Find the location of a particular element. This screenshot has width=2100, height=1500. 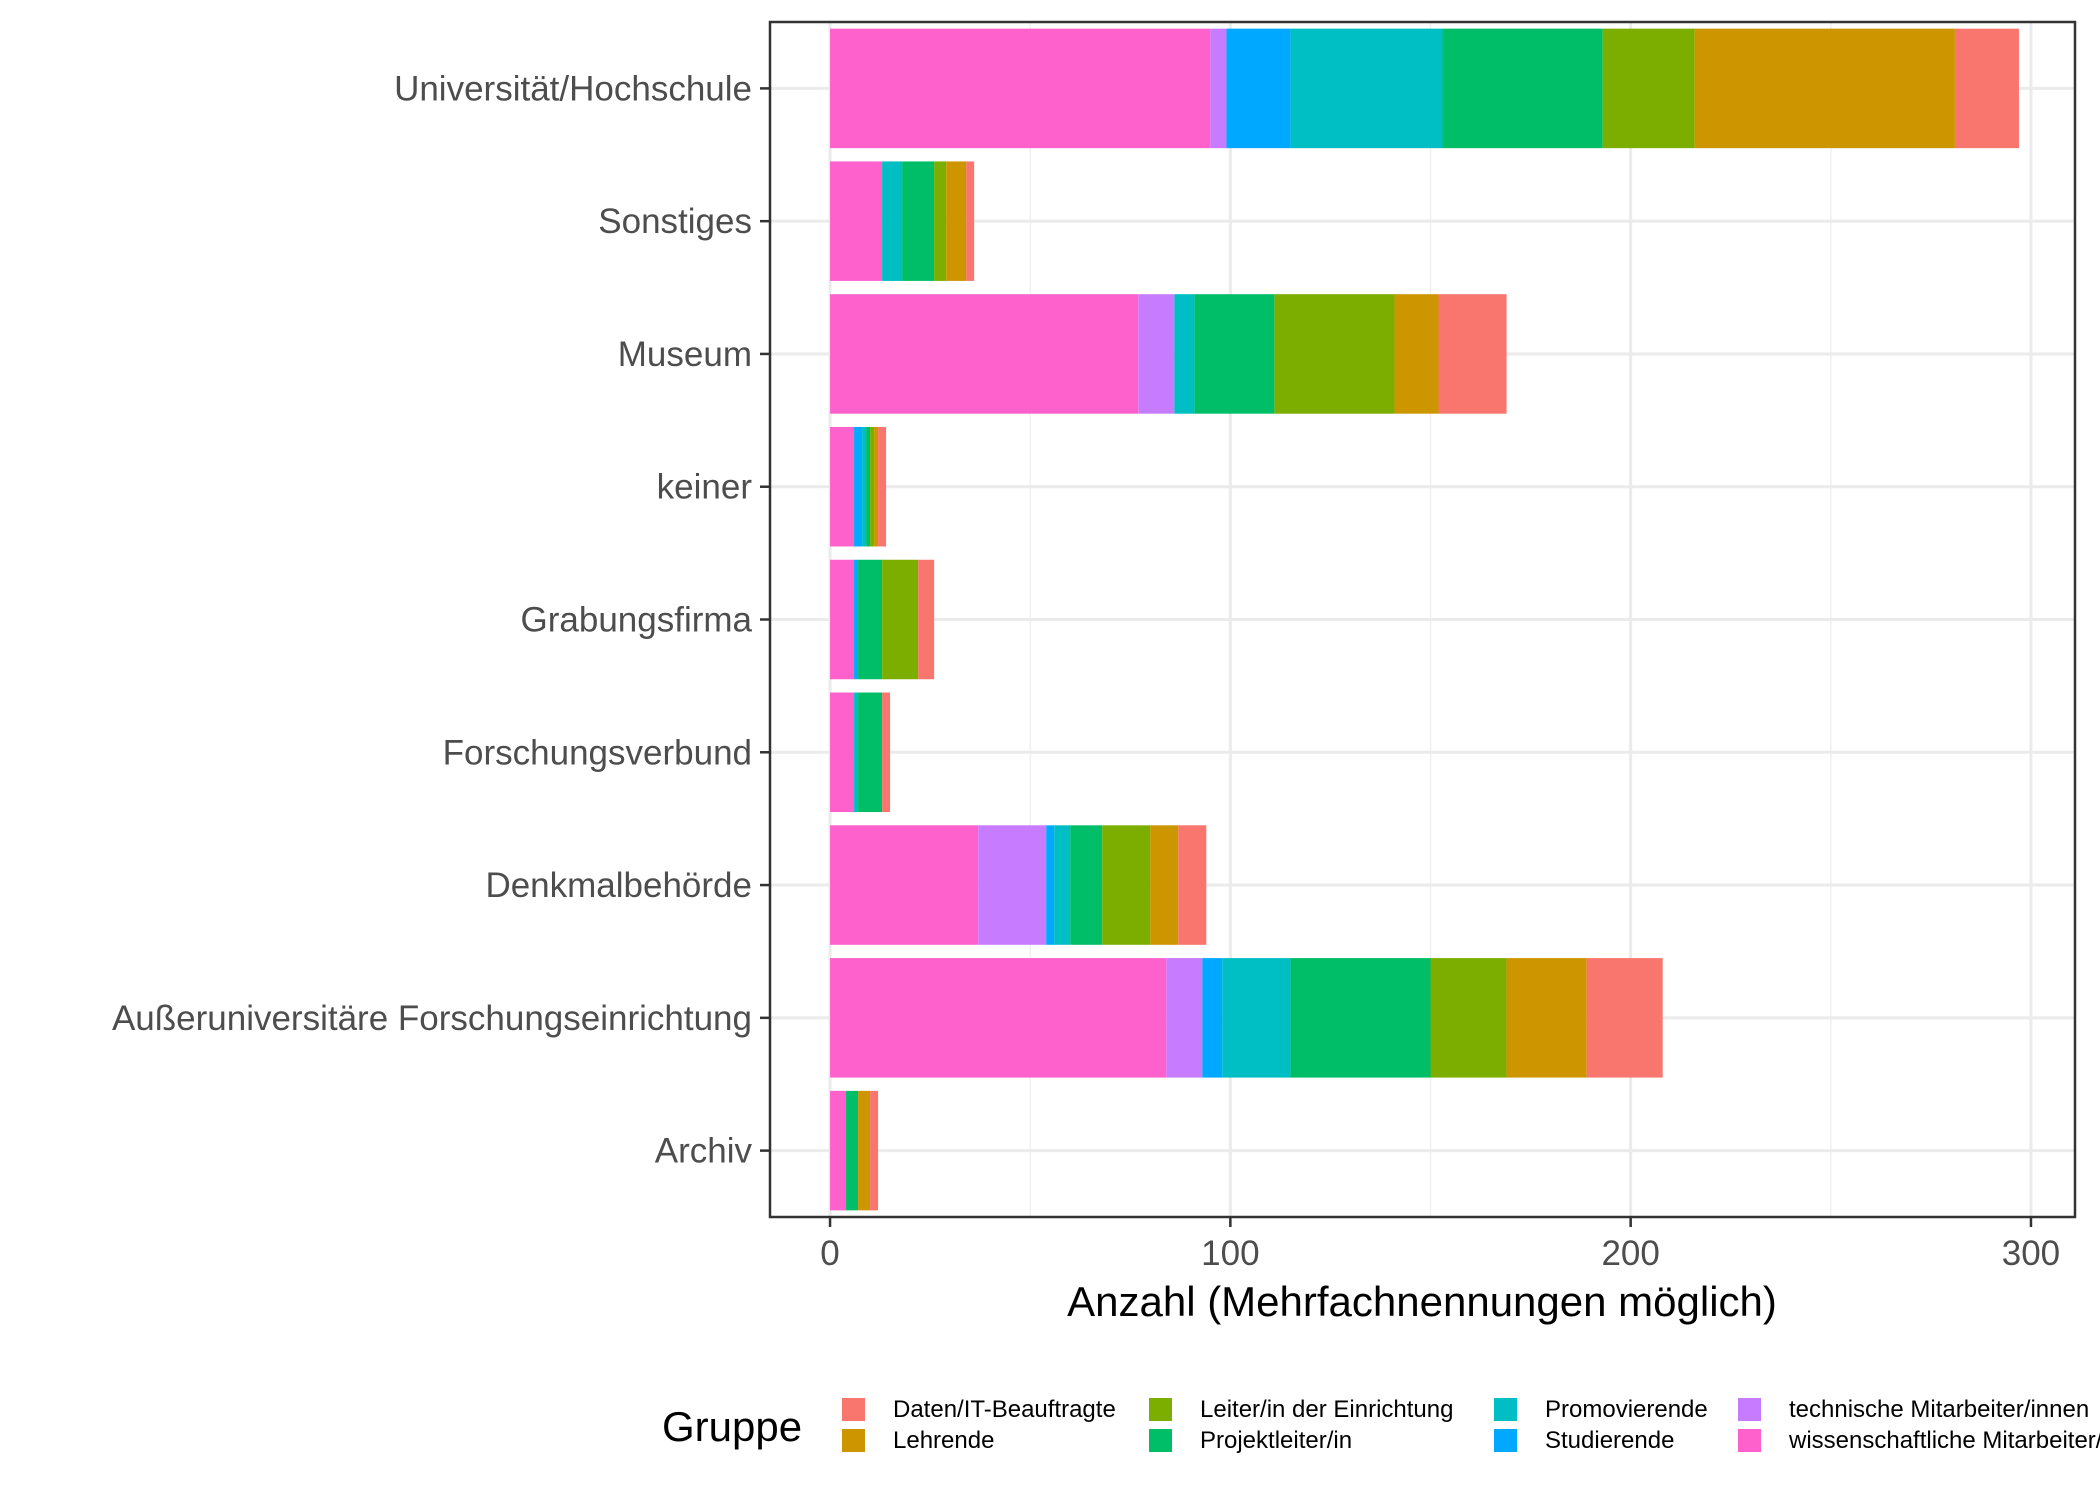

legend-label: wissenschaftliche Mitarbeiter/innen is located at coordinates (1944, 1440).